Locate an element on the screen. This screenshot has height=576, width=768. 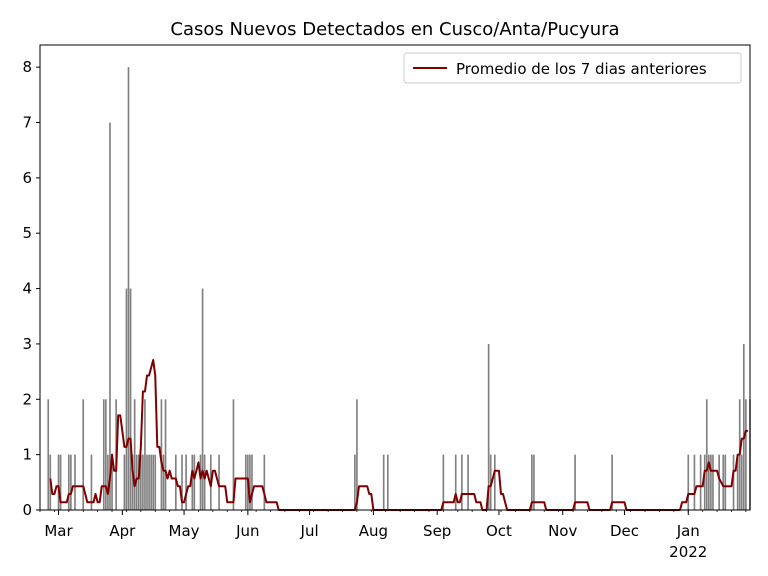
y-tick-label: 2 is located at coordinates (27, 399).